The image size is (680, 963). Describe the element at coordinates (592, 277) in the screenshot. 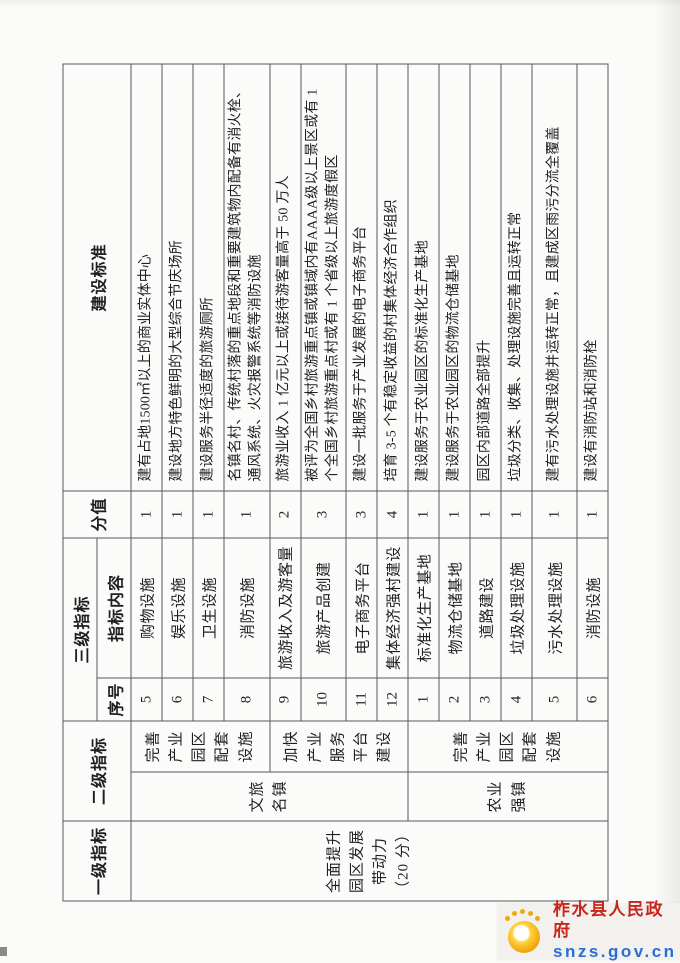

I see `cell-standard: 建设有消防站和消防栓` at that location.